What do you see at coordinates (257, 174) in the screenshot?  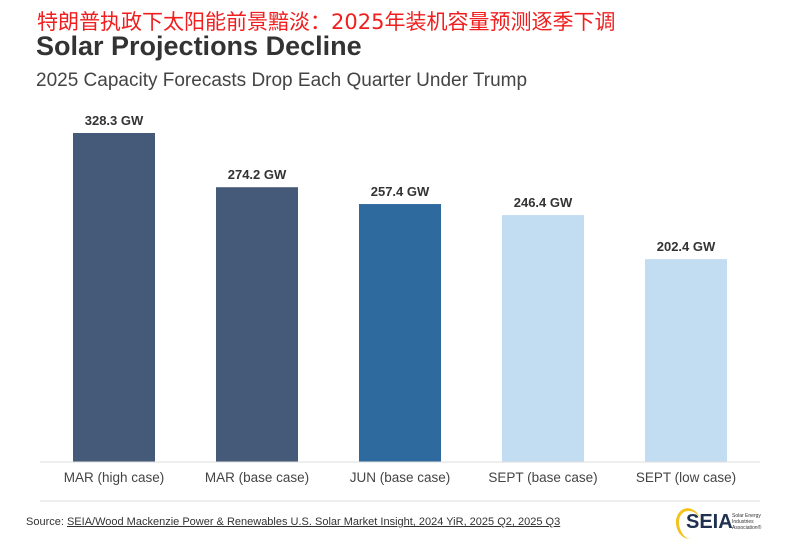 I see `data-label: 274.2 GW` at bounding box center [257, 174].